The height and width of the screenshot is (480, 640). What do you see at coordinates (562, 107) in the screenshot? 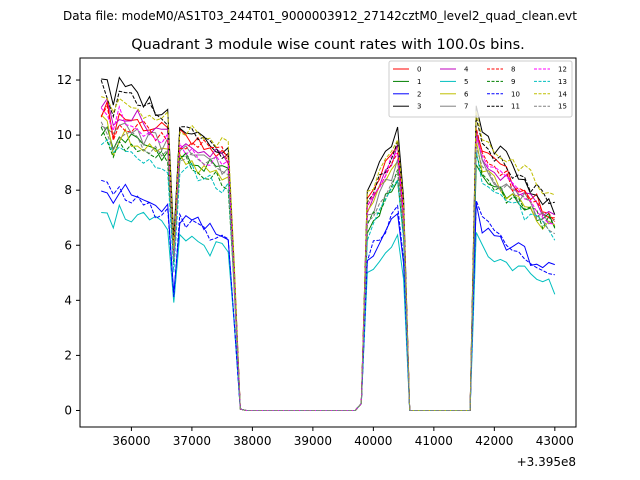
I see `legend-label: 15` at bounding box center [562, 107].